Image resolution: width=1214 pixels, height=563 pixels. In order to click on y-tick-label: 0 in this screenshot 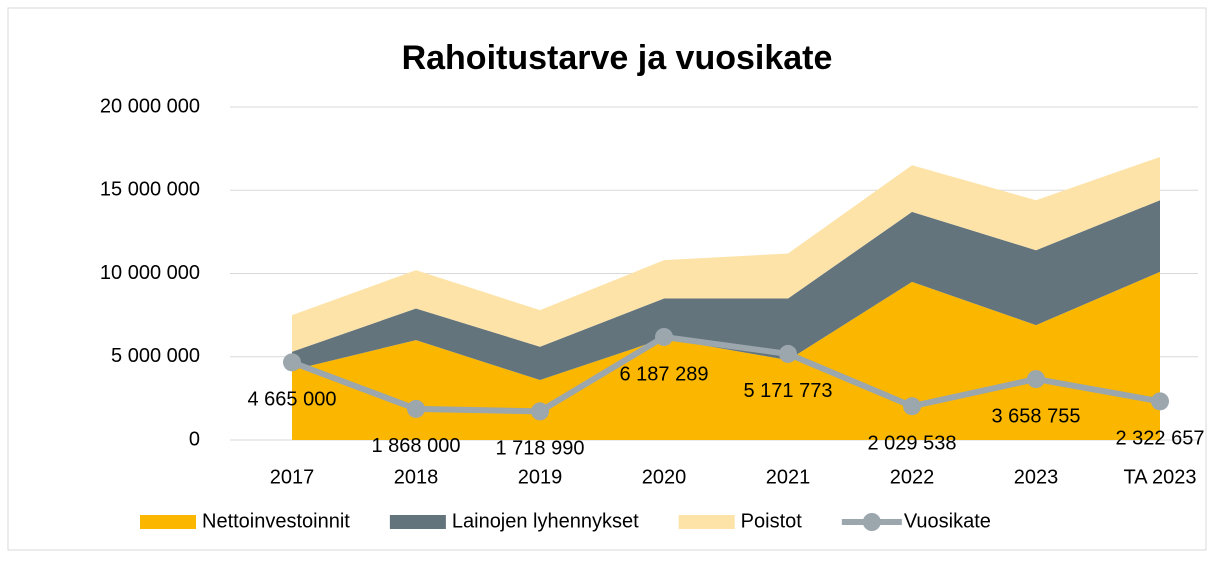, I will do `click(194, 439)`.